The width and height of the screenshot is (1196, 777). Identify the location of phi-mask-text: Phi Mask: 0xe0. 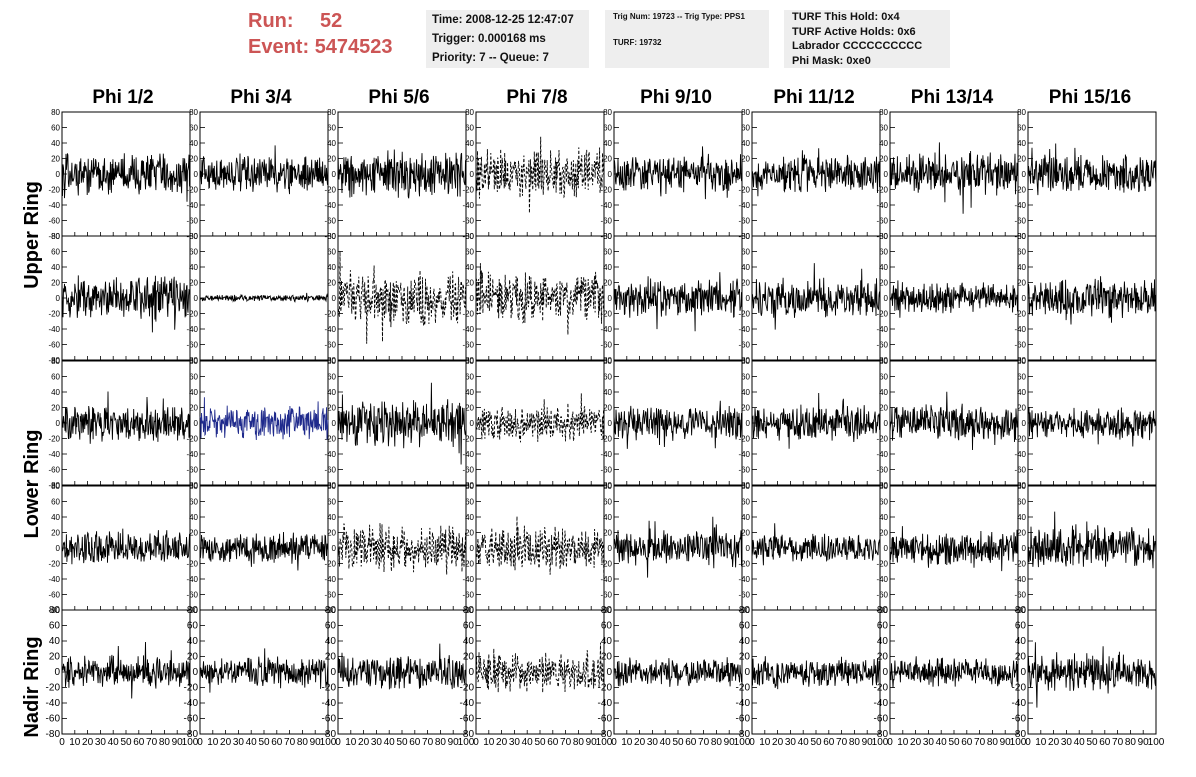
(831, 60).